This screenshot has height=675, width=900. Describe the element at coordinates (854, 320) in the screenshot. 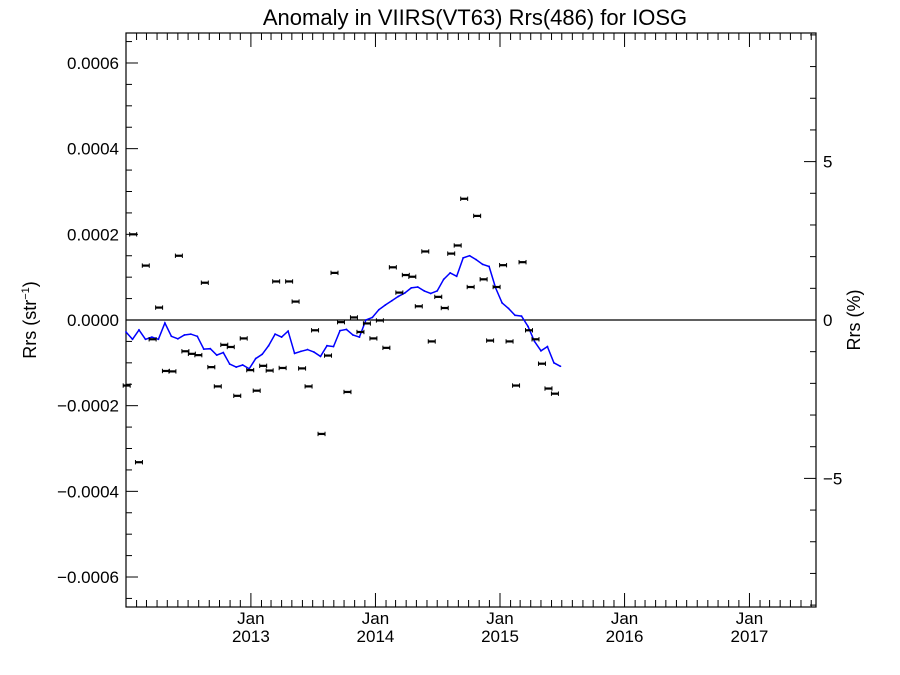

I see `y-axis-right-label: Rrs (%)` at that location.